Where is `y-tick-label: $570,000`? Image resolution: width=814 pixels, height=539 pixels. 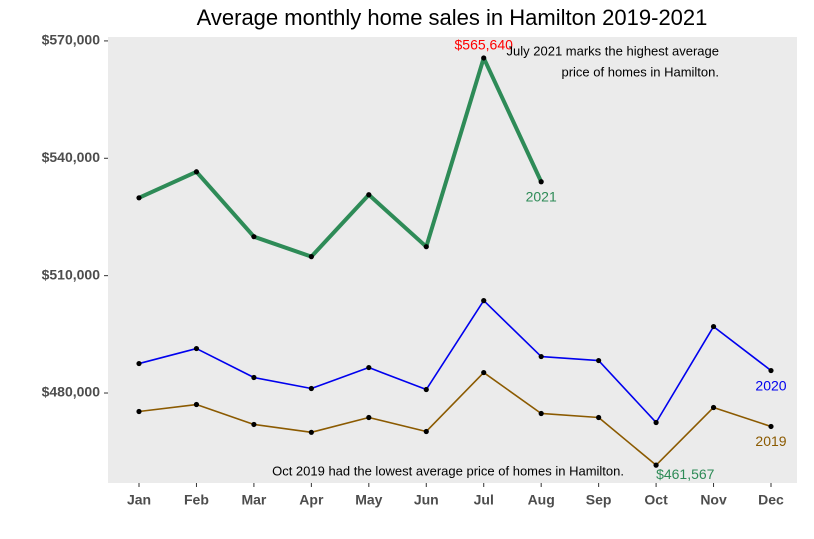 y-tick-label: $570,000 is located at coordinates (71, 40).